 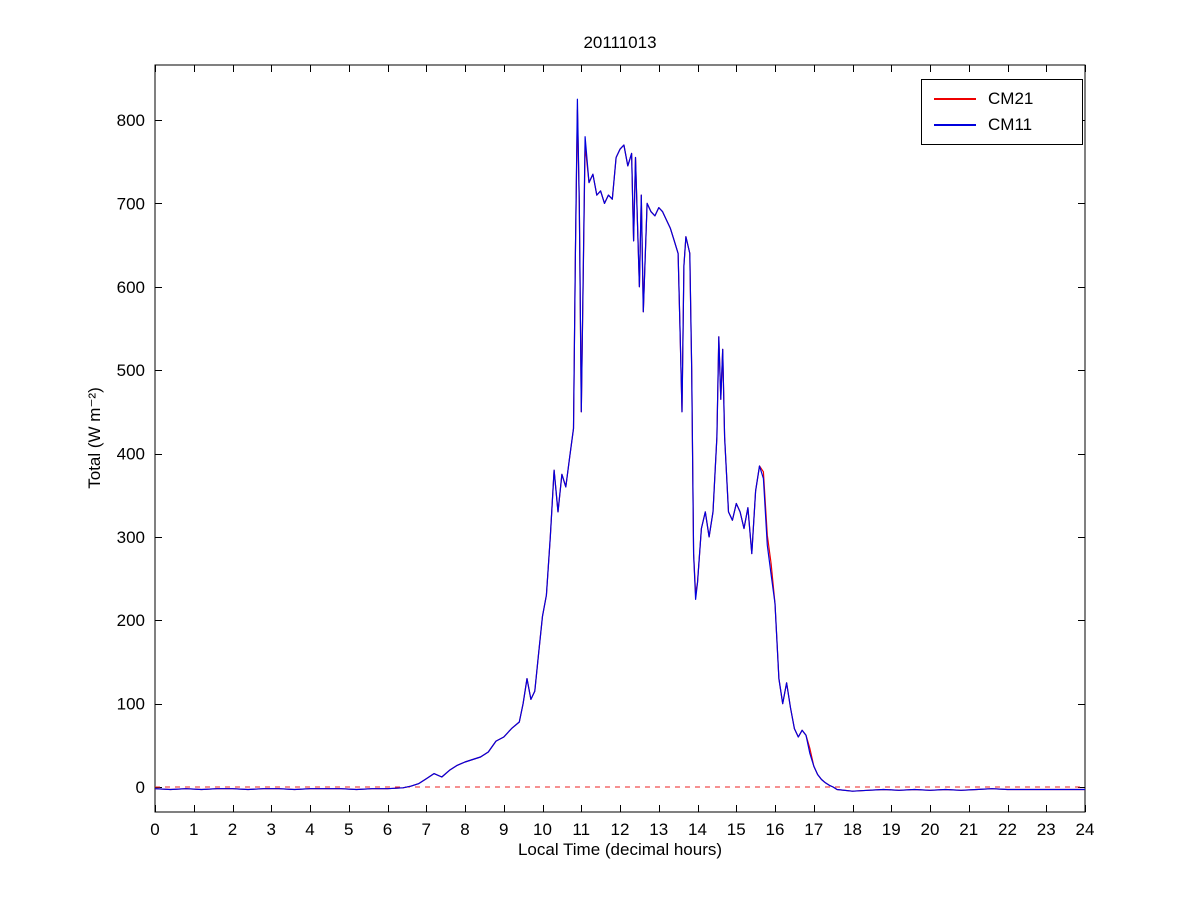 What do you see at coordinates (1010, 124) in the screenshot?
I see `legend-label-cm11: CM11` at bounding box center [1010, 124].